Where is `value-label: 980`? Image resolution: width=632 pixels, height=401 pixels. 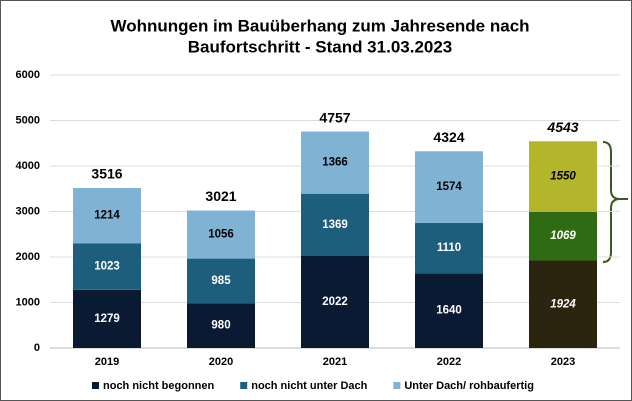
value-label: 980 is located at coordinates (220, 326).